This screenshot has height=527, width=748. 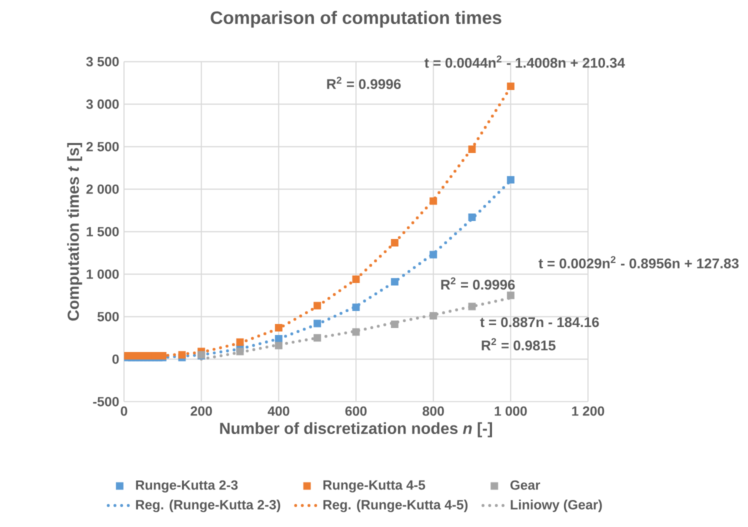 What do you see at coordinates (519, 344) in the screenshot?
I see `annotation: R$^{2}$ = 0.9815` at bounding box center [519, 344].